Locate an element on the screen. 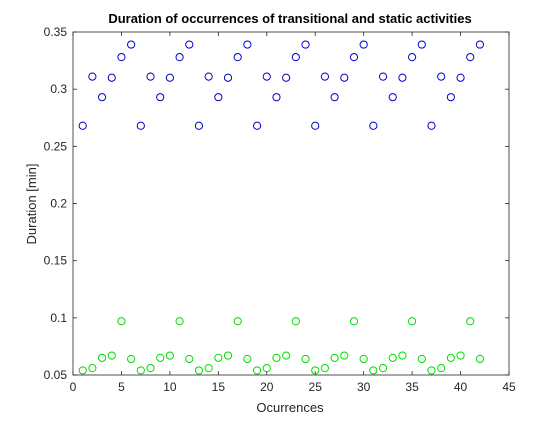 The height and width of the screenshot is (425, 560). x-tick-label: 0 is located at coordinates (73, 387).